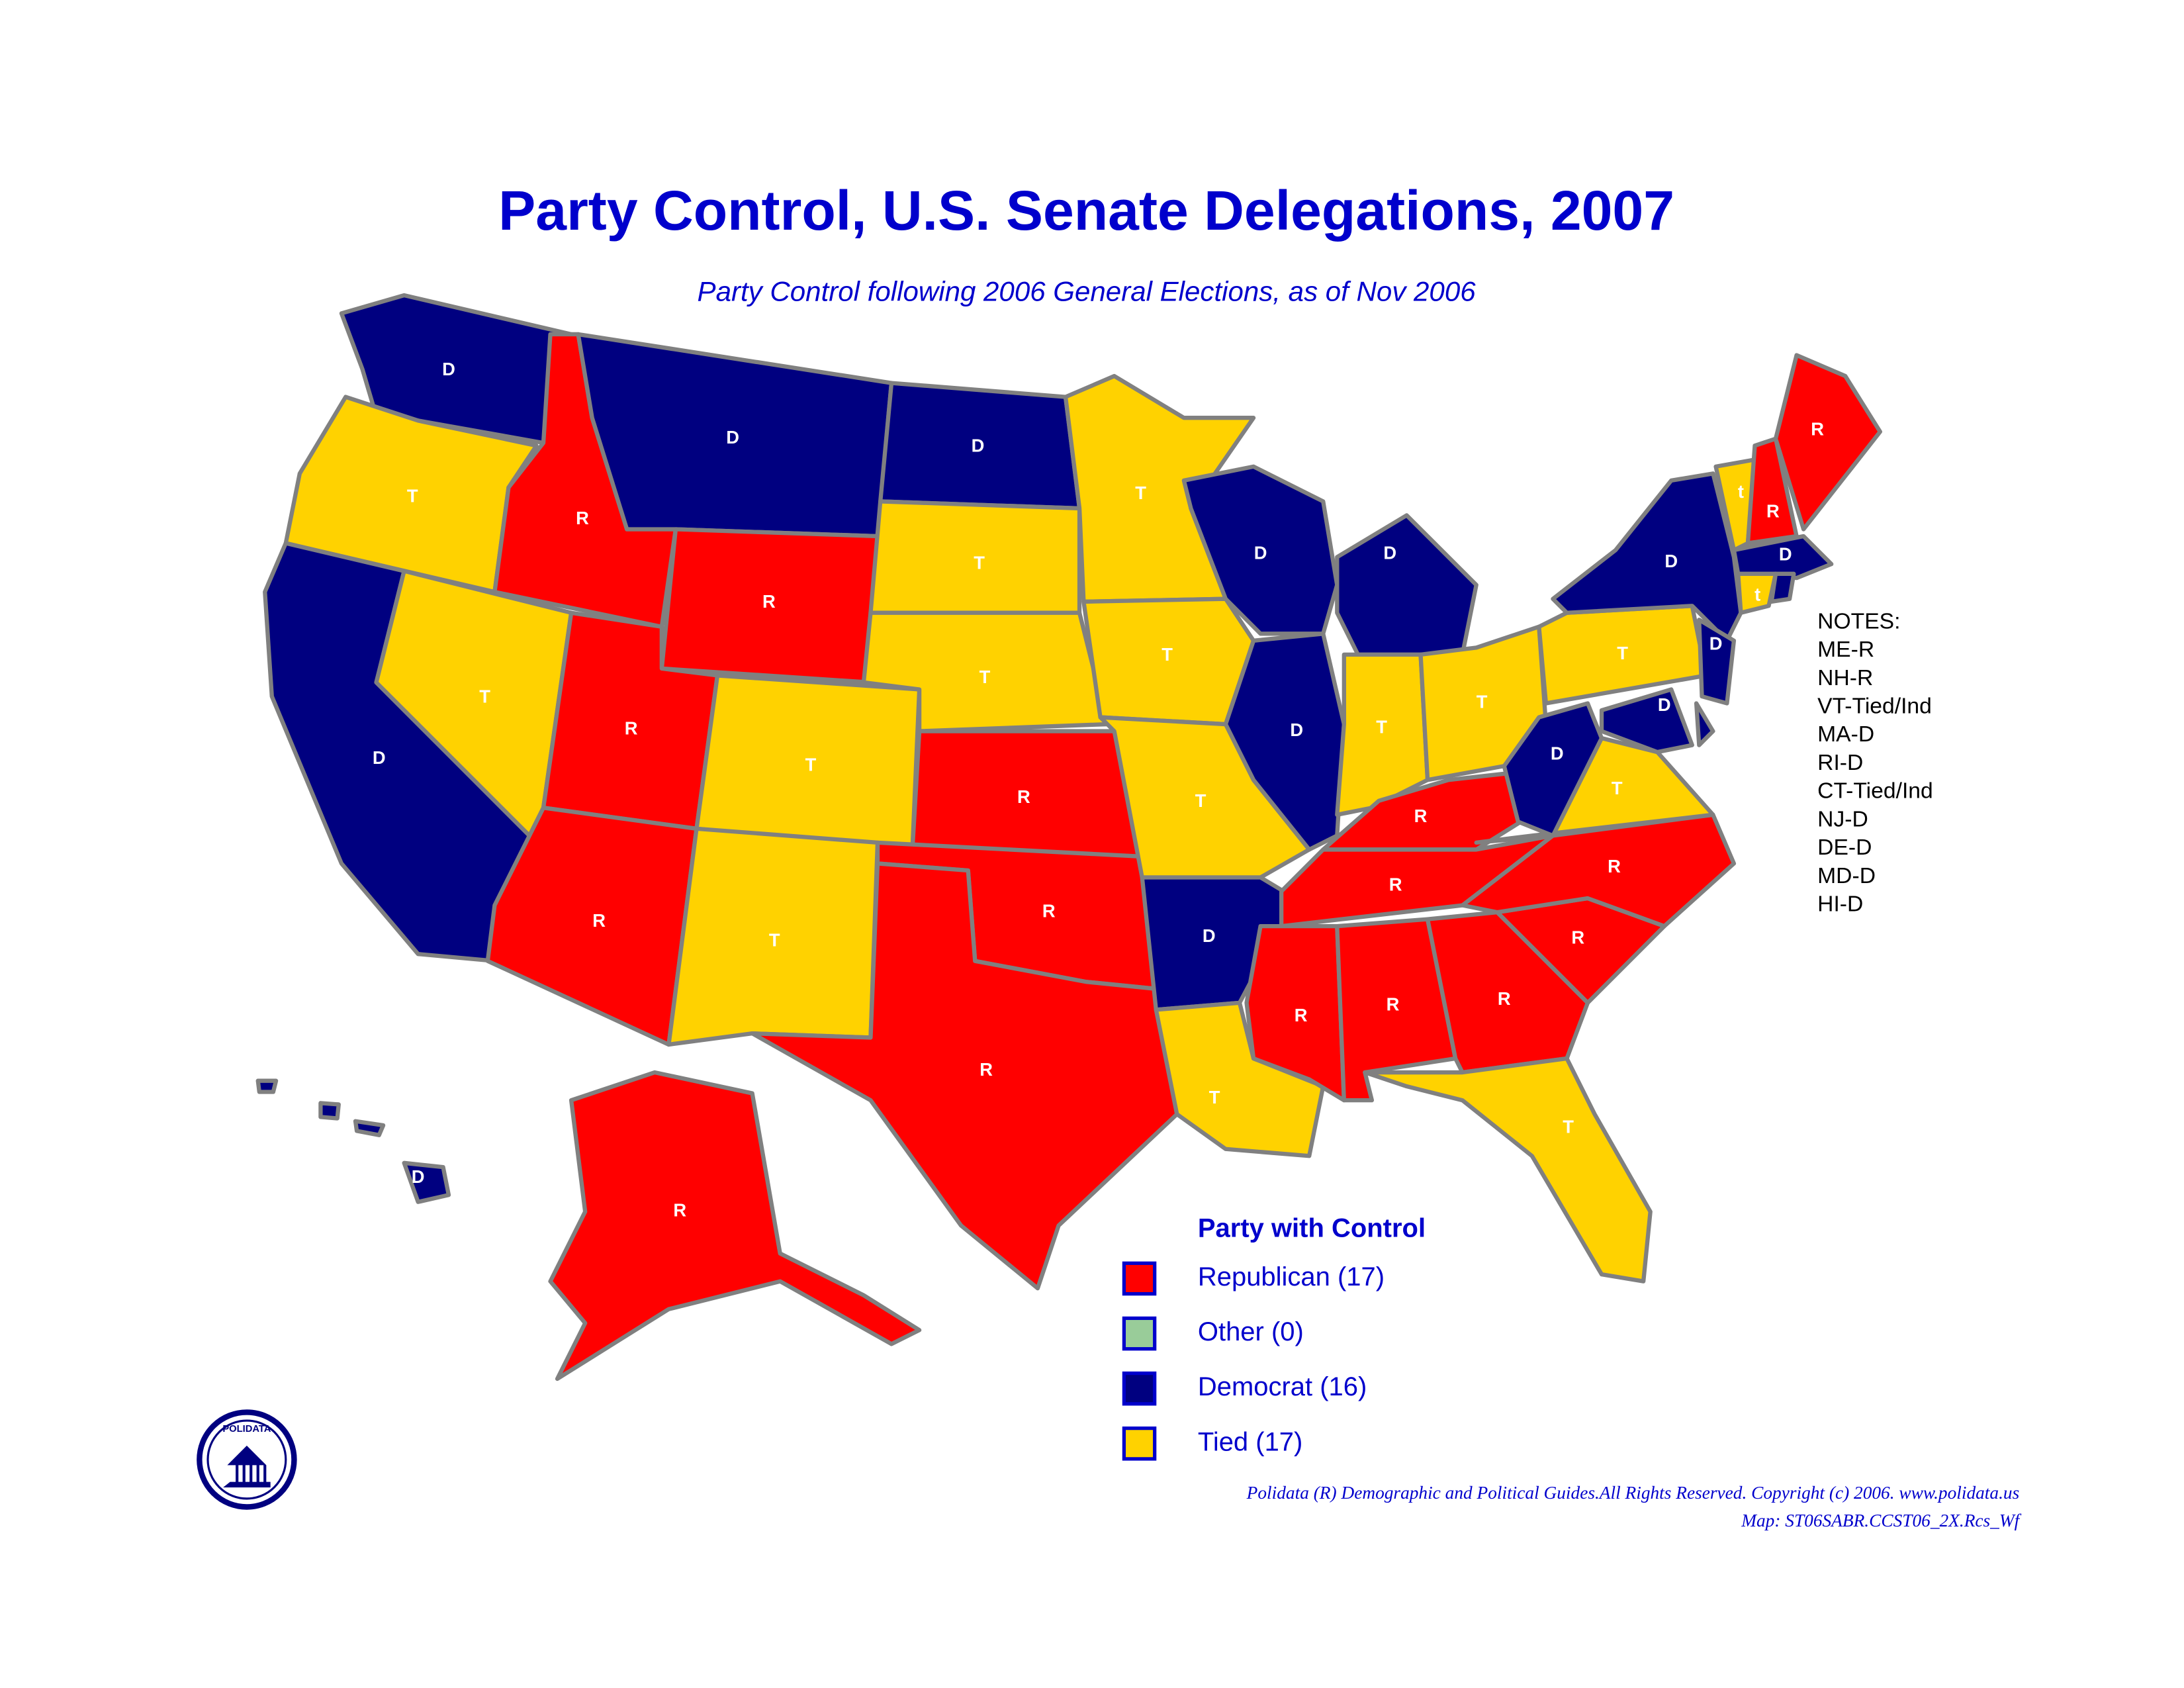  What do you see at coordinates (1843, 819) in the screenshot?
I see `note: NJ-D` at bounding box center [1843, 819].